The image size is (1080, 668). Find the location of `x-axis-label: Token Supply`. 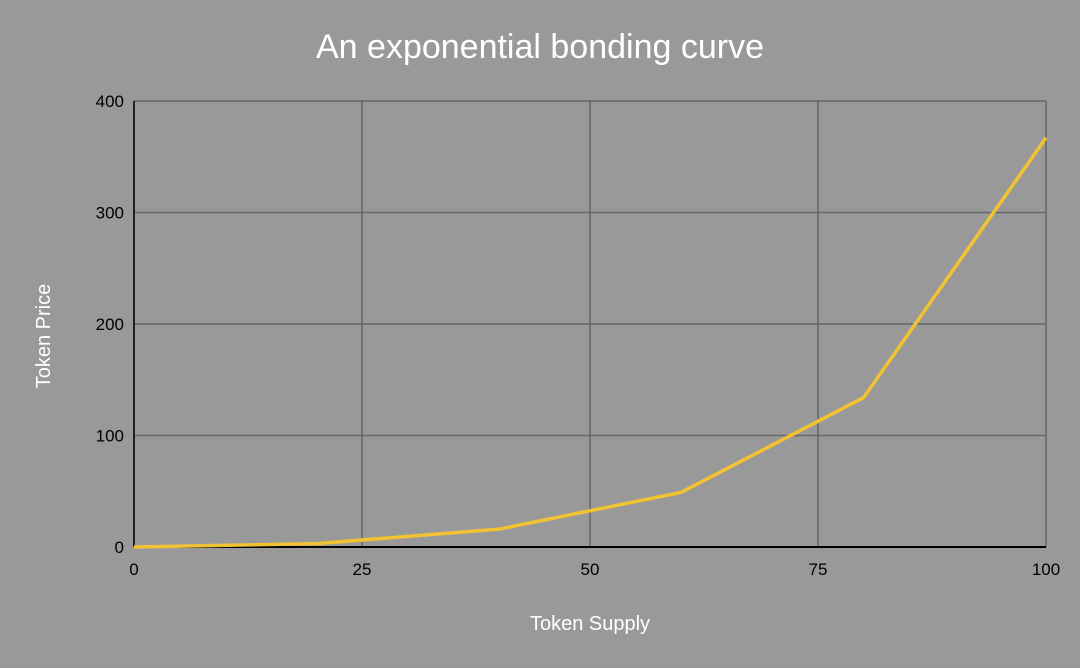

x-axis-label: Token Supply is located at coordinates (590, 624).